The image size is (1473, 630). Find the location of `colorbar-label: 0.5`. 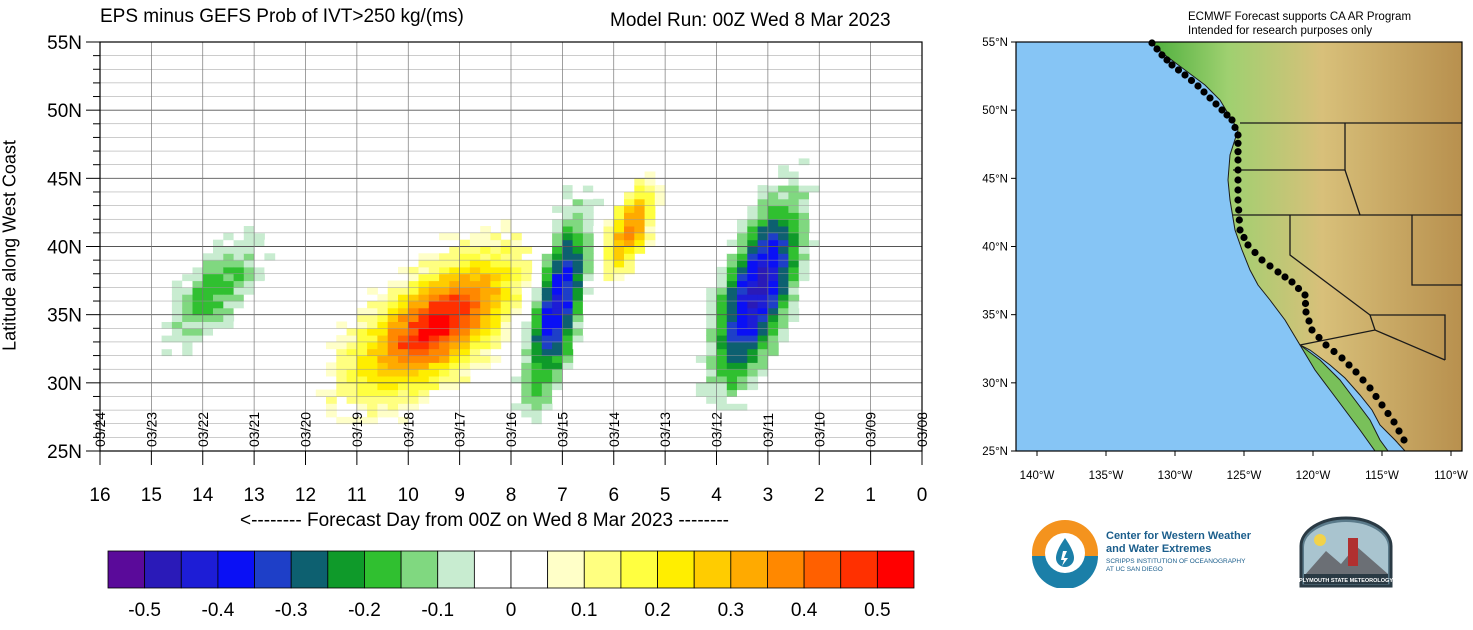

colorbar-label: 0.5 is located at coordinates (877, 610).